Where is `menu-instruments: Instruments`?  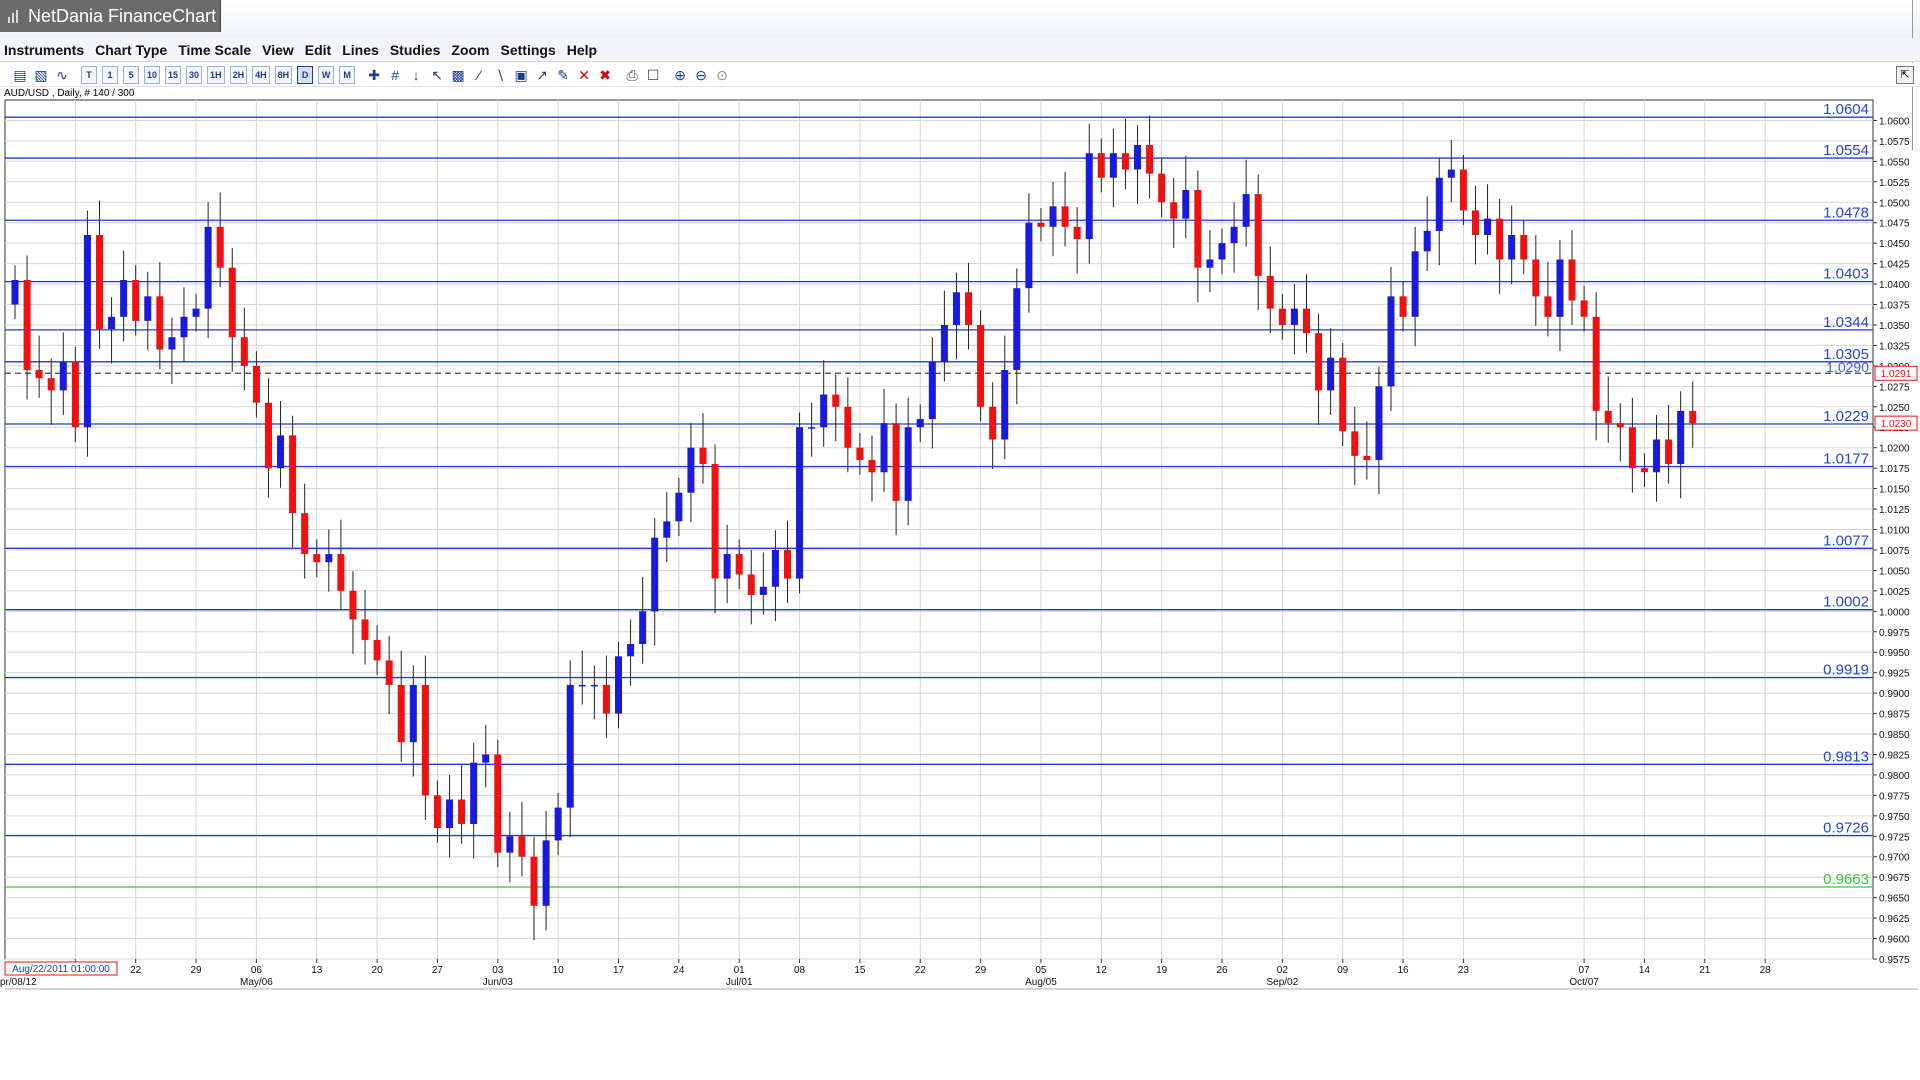
menu-instruments: Instruments is located at coordinates (44, 49).